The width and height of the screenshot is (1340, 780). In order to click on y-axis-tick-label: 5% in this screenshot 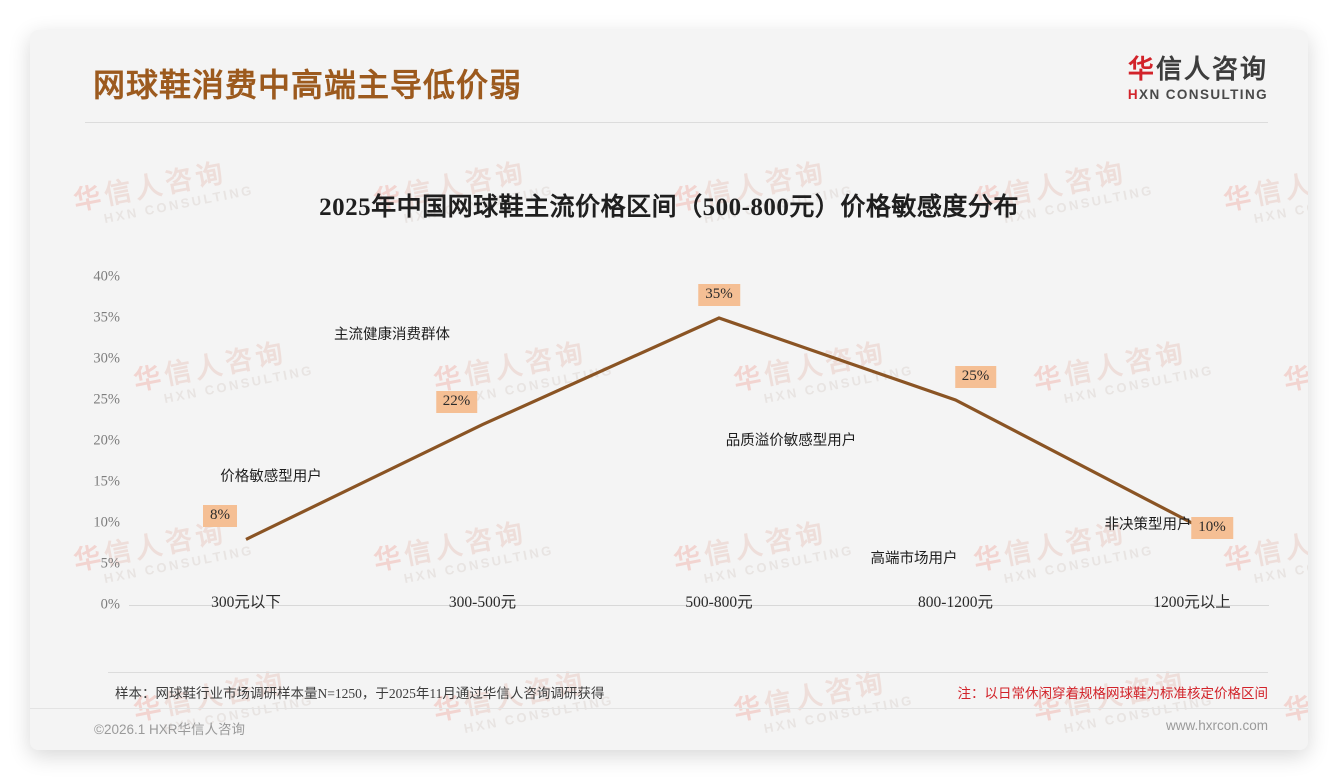, I will do `click(110, 563)`.